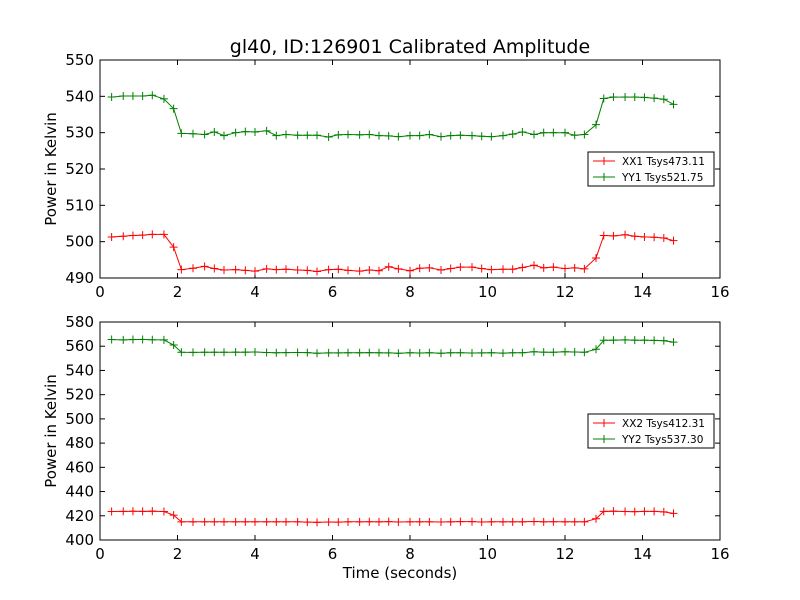  Describe the element at coordinates (487, 292) in the screenshot. I see `x-tick-label: 10` at that location.